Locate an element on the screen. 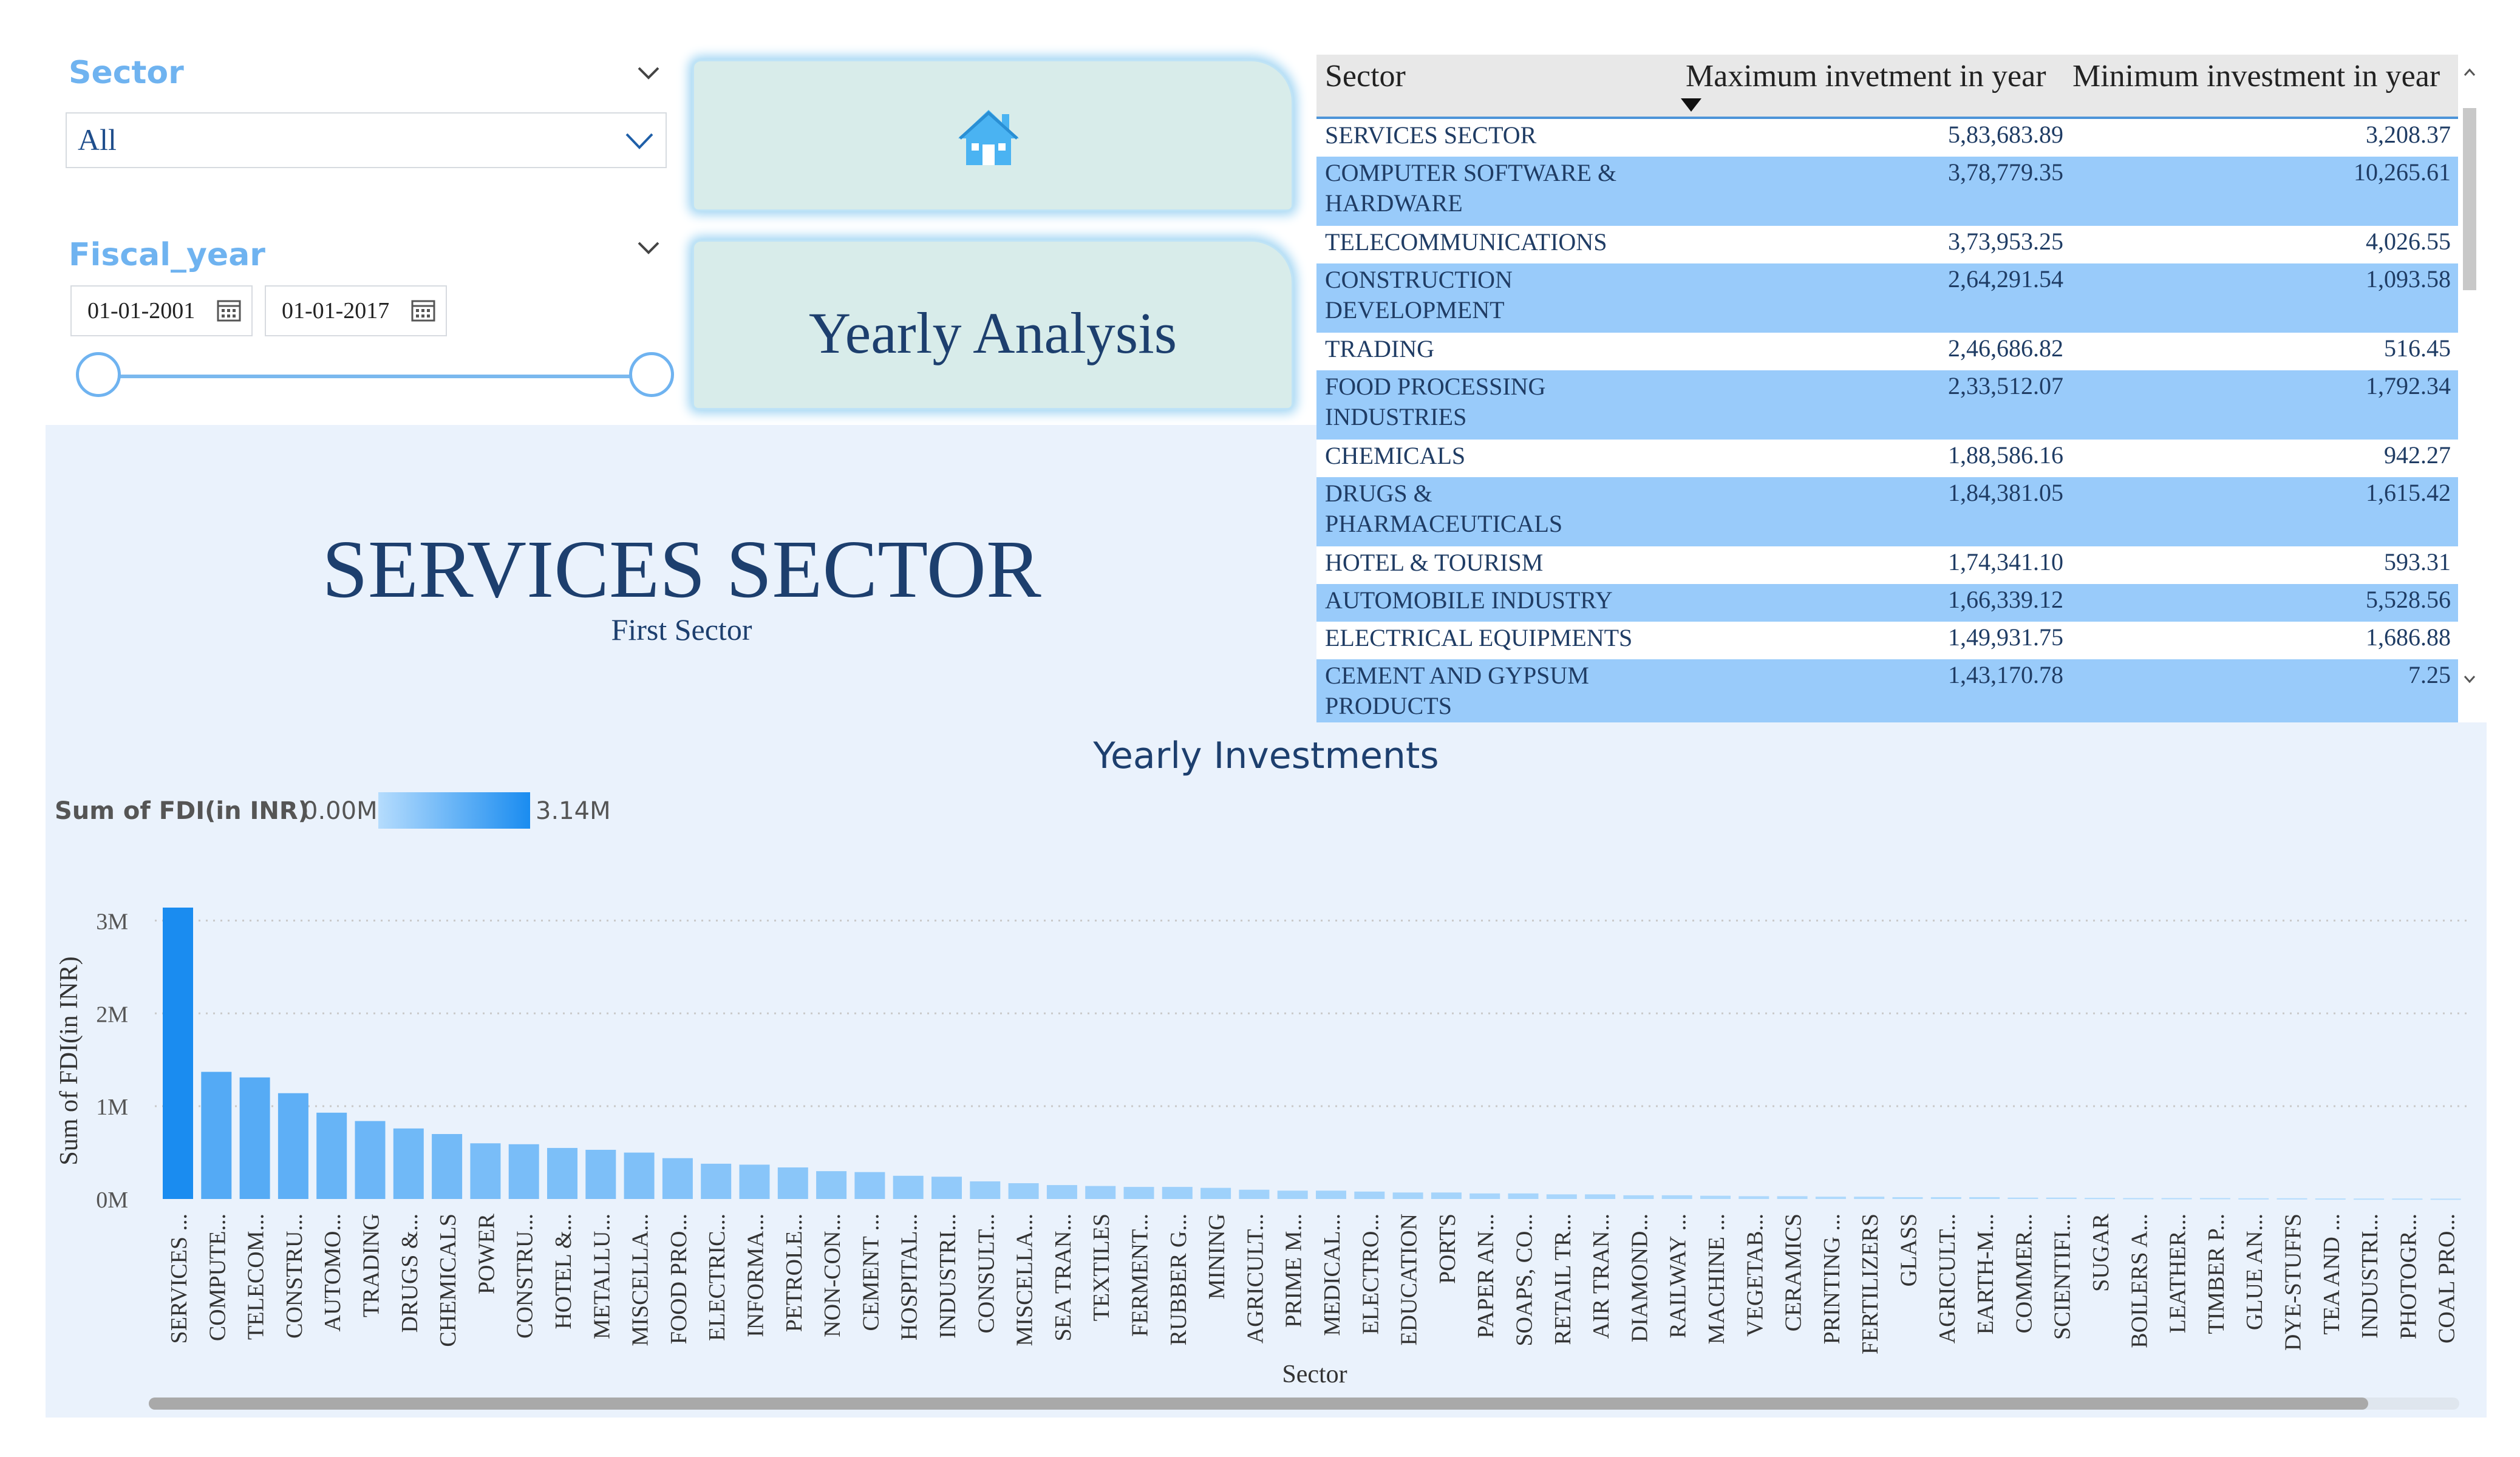 The image size is (2520, 1457). scrollbar-thumb is located at coordinates (2469, 199).